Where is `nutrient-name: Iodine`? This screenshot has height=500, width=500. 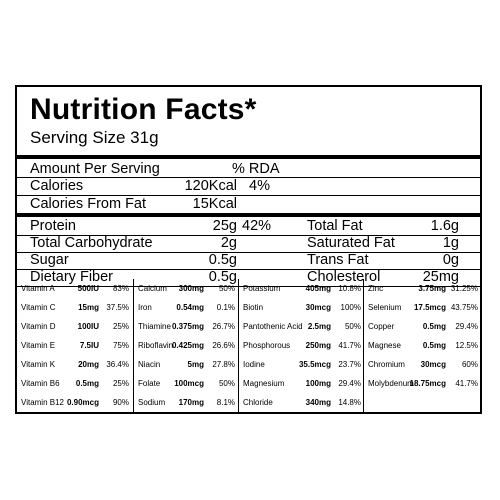 nutrient-name: Iodine is located at coordinates (254, 364).